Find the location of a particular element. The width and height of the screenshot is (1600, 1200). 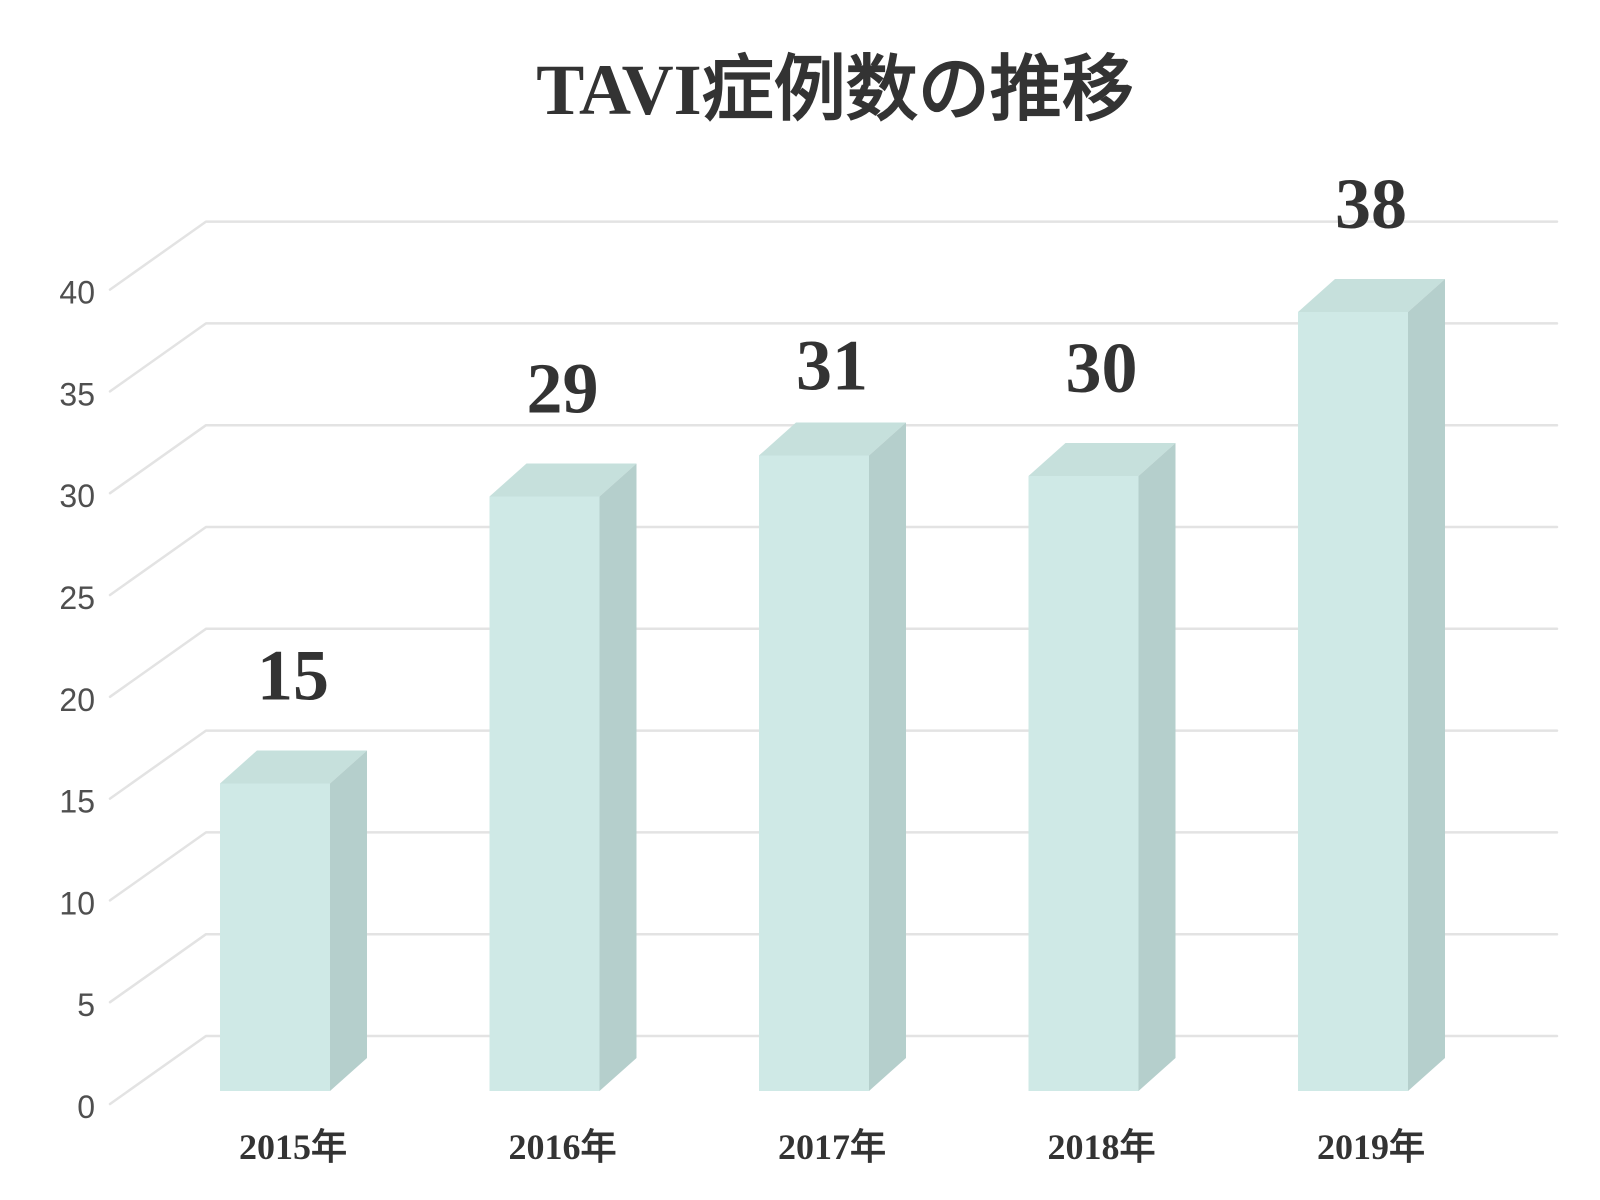

bar-side-2015年 is located at coordinates (348, 920).